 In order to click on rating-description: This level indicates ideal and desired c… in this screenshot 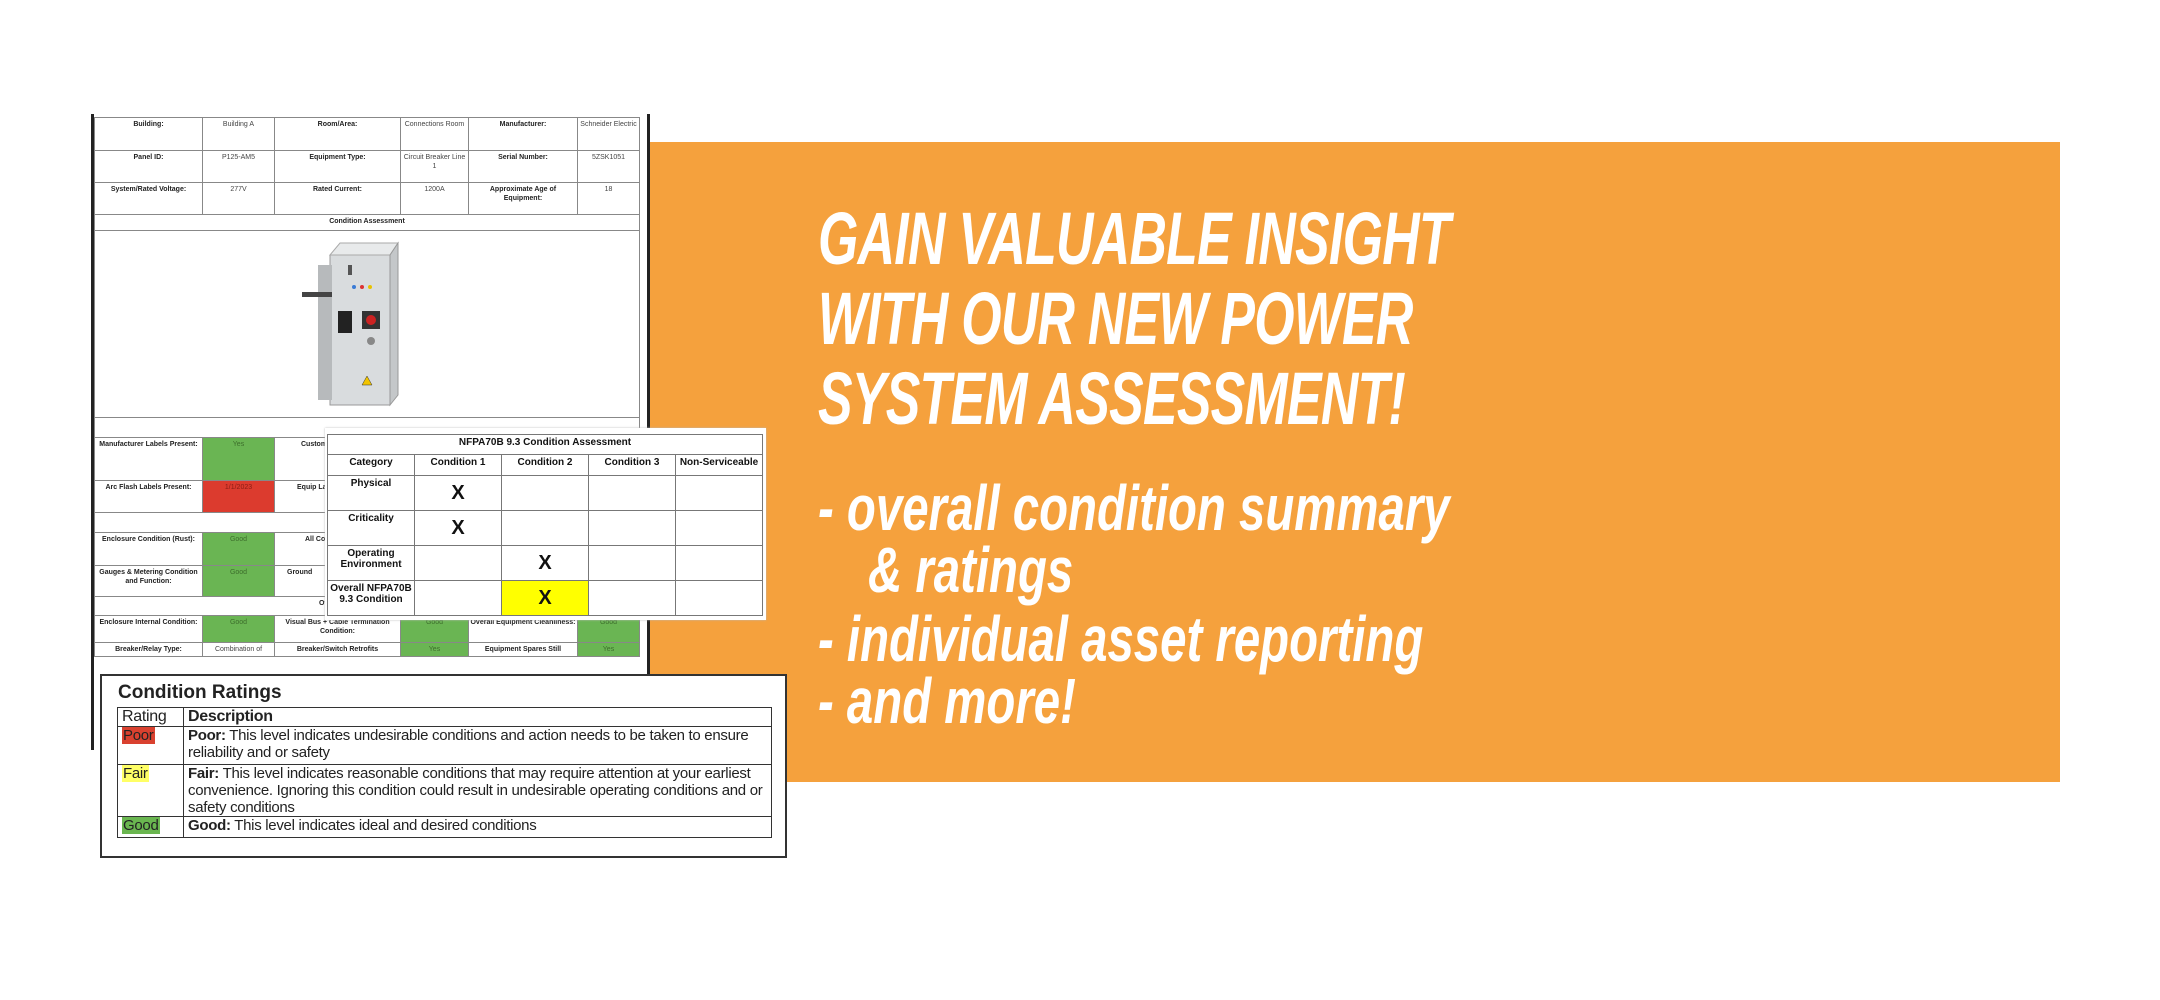, I will do `click(385, 825)`.